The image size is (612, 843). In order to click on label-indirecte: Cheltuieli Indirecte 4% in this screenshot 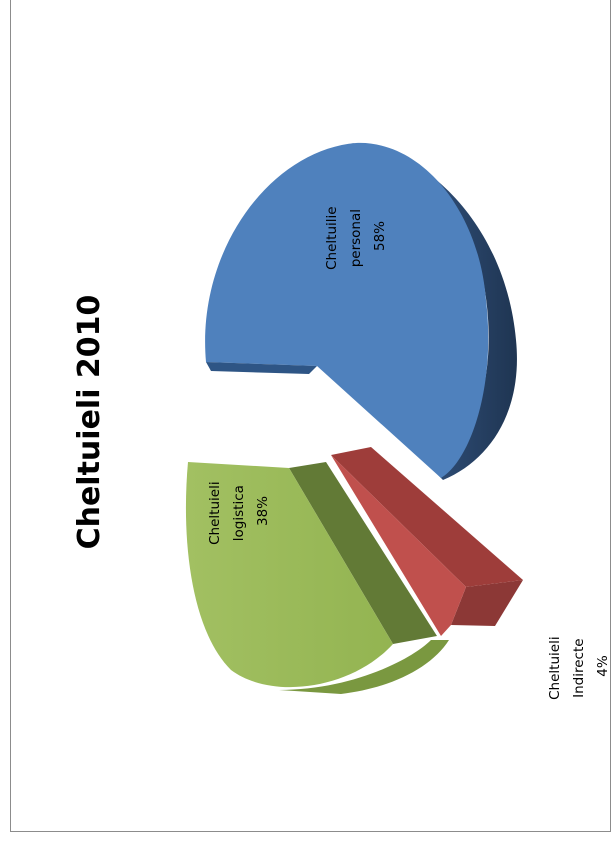, I will do `click(579, 666)`.